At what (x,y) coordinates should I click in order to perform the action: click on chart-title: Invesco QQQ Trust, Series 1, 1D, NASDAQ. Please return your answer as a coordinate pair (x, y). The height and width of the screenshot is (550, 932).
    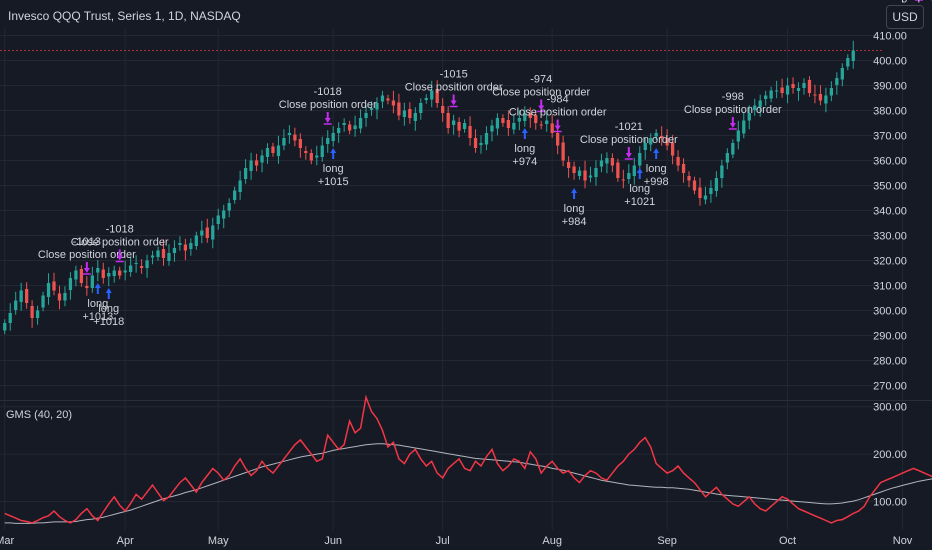
    Looking at the image, I should click on (124, 16).